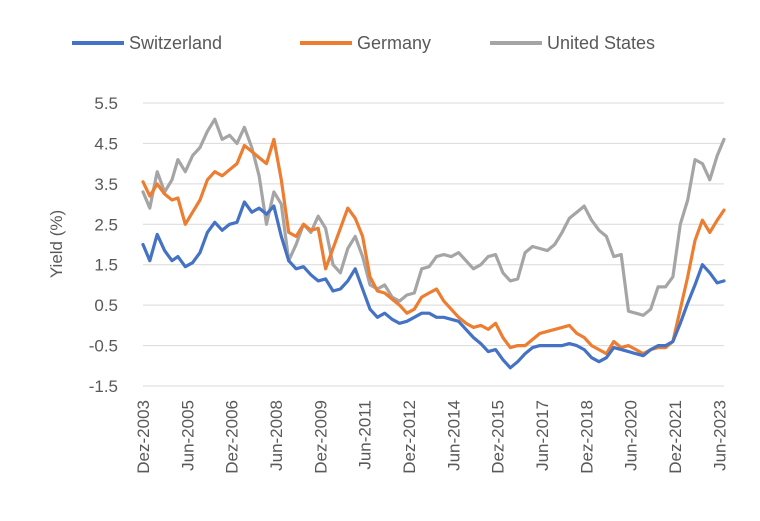 This screenshot has width=760, height=521. I want to click on y-tick-label: 1.5, so click(106, 265).